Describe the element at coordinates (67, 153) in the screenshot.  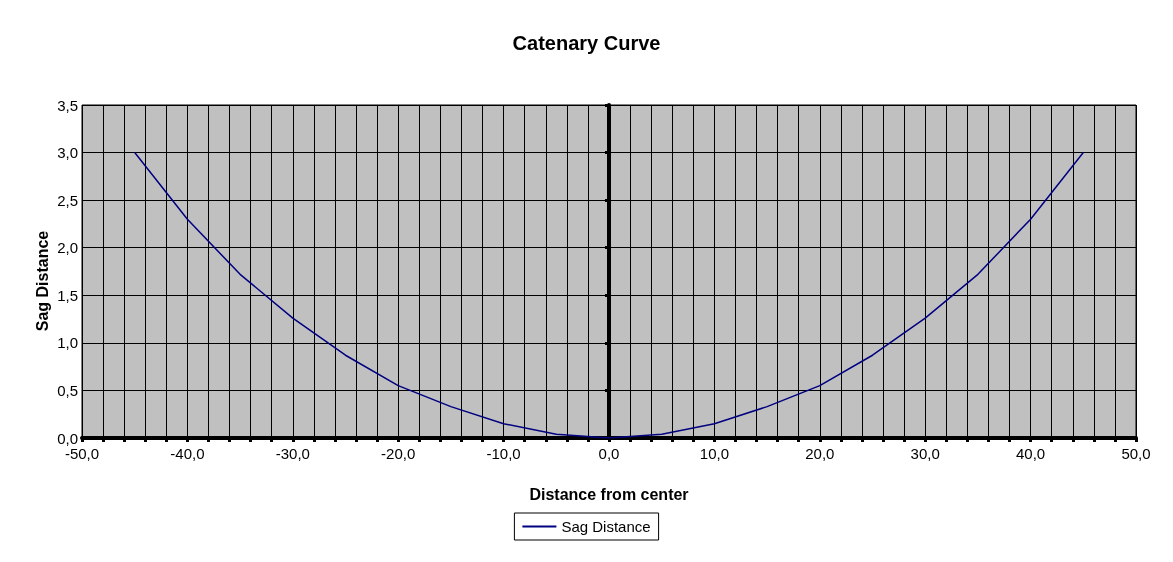
I see `y-tick-label: 3,0` at that location.